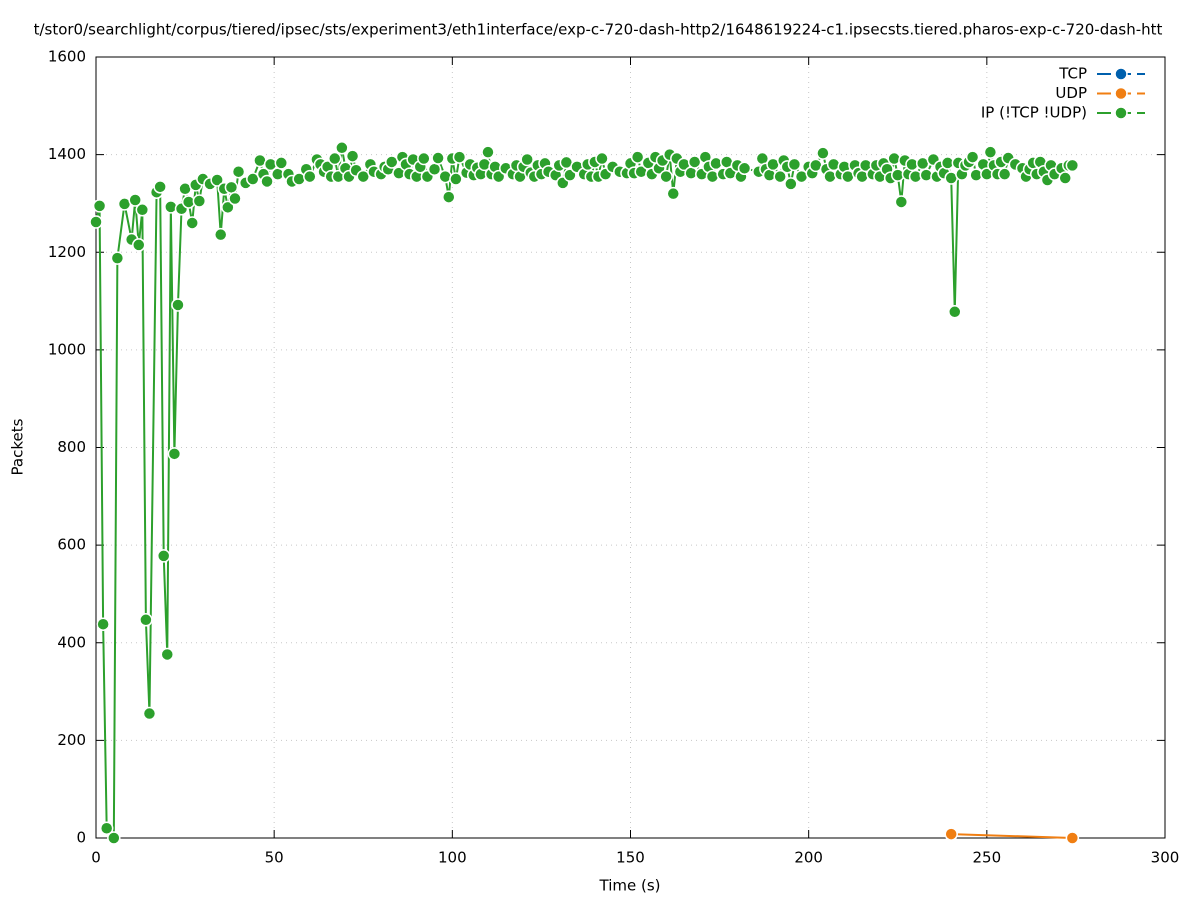 This screenshot has width=1197, height=900. I want to click on x-tick-label: 0, so click(96, 858).